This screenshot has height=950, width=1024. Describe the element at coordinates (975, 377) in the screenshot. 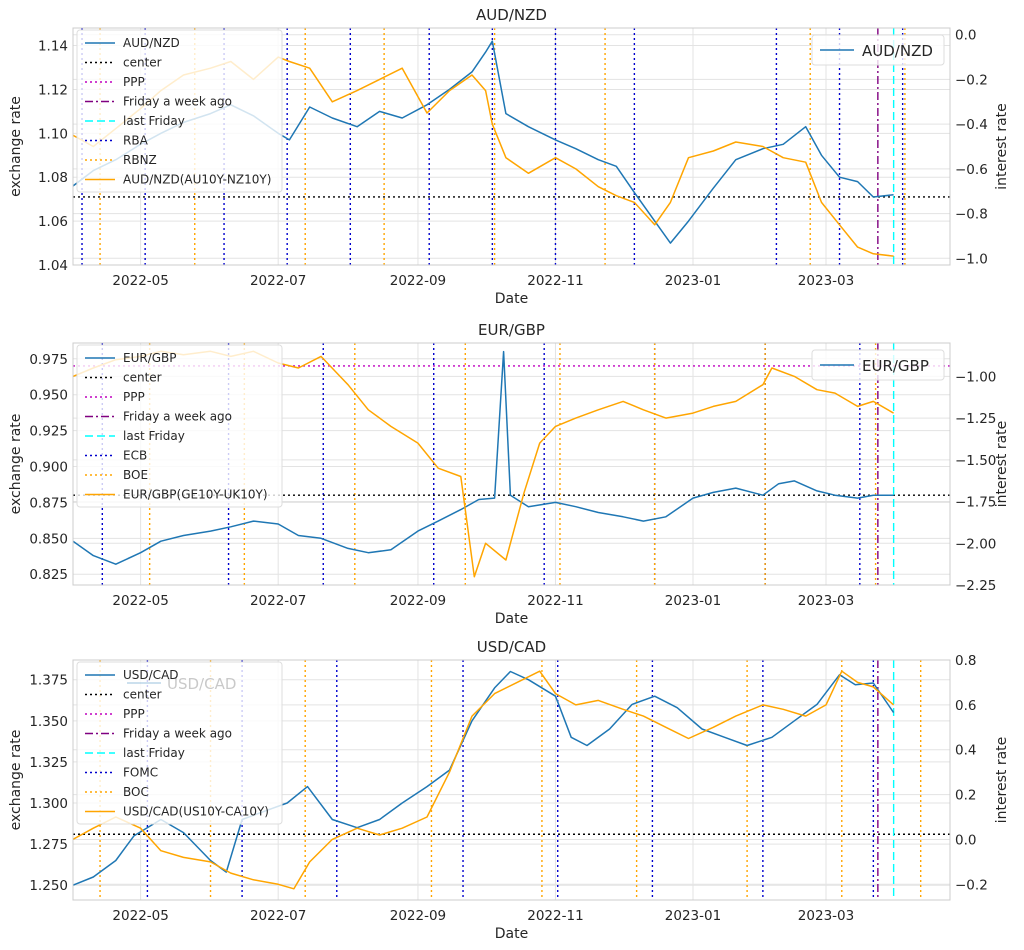

I see `y2-tick-label: −1.00` at that location.